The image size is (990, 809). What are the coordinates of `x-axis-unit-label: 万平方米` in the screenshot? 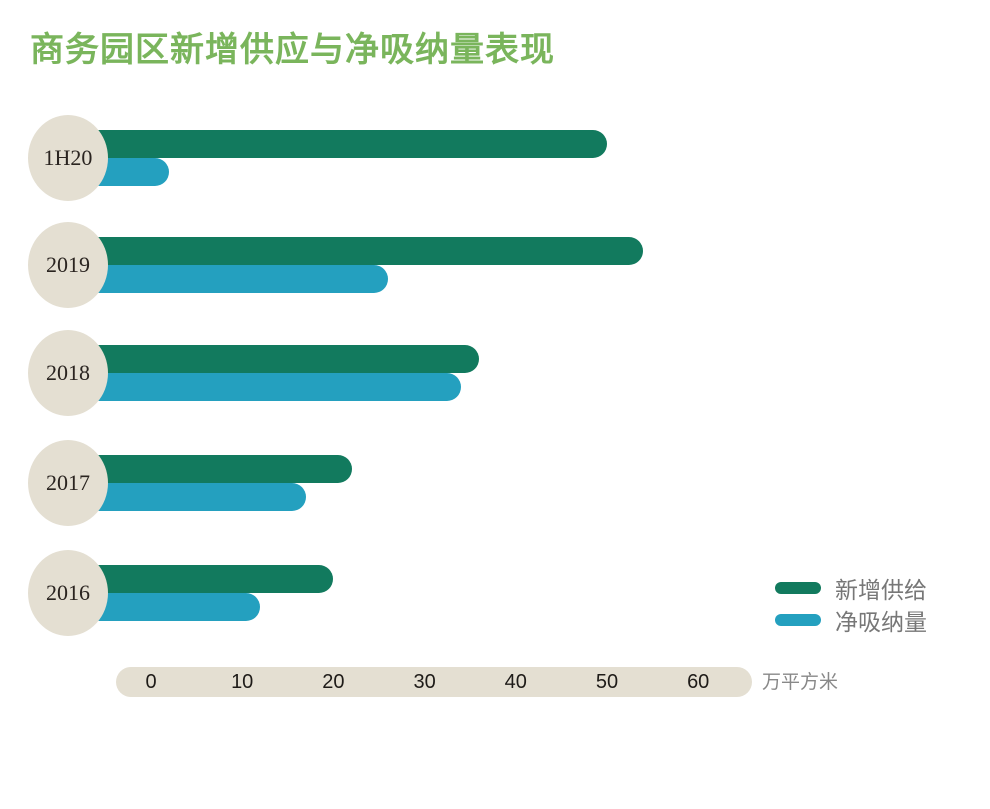 It's located at (800, 682).